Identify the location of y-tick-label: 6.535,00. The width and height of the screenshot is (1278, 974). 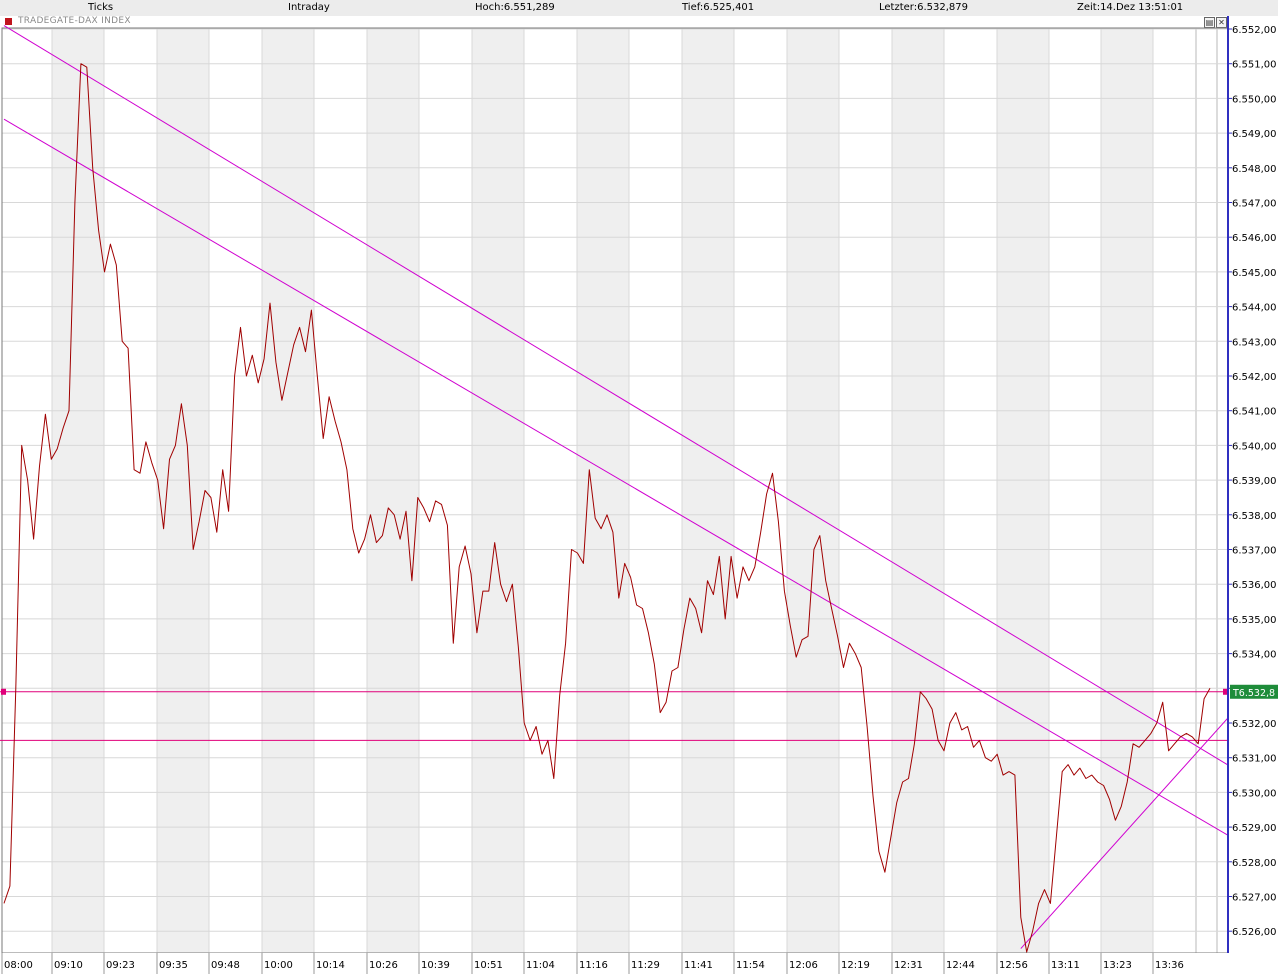
(1254, 620).